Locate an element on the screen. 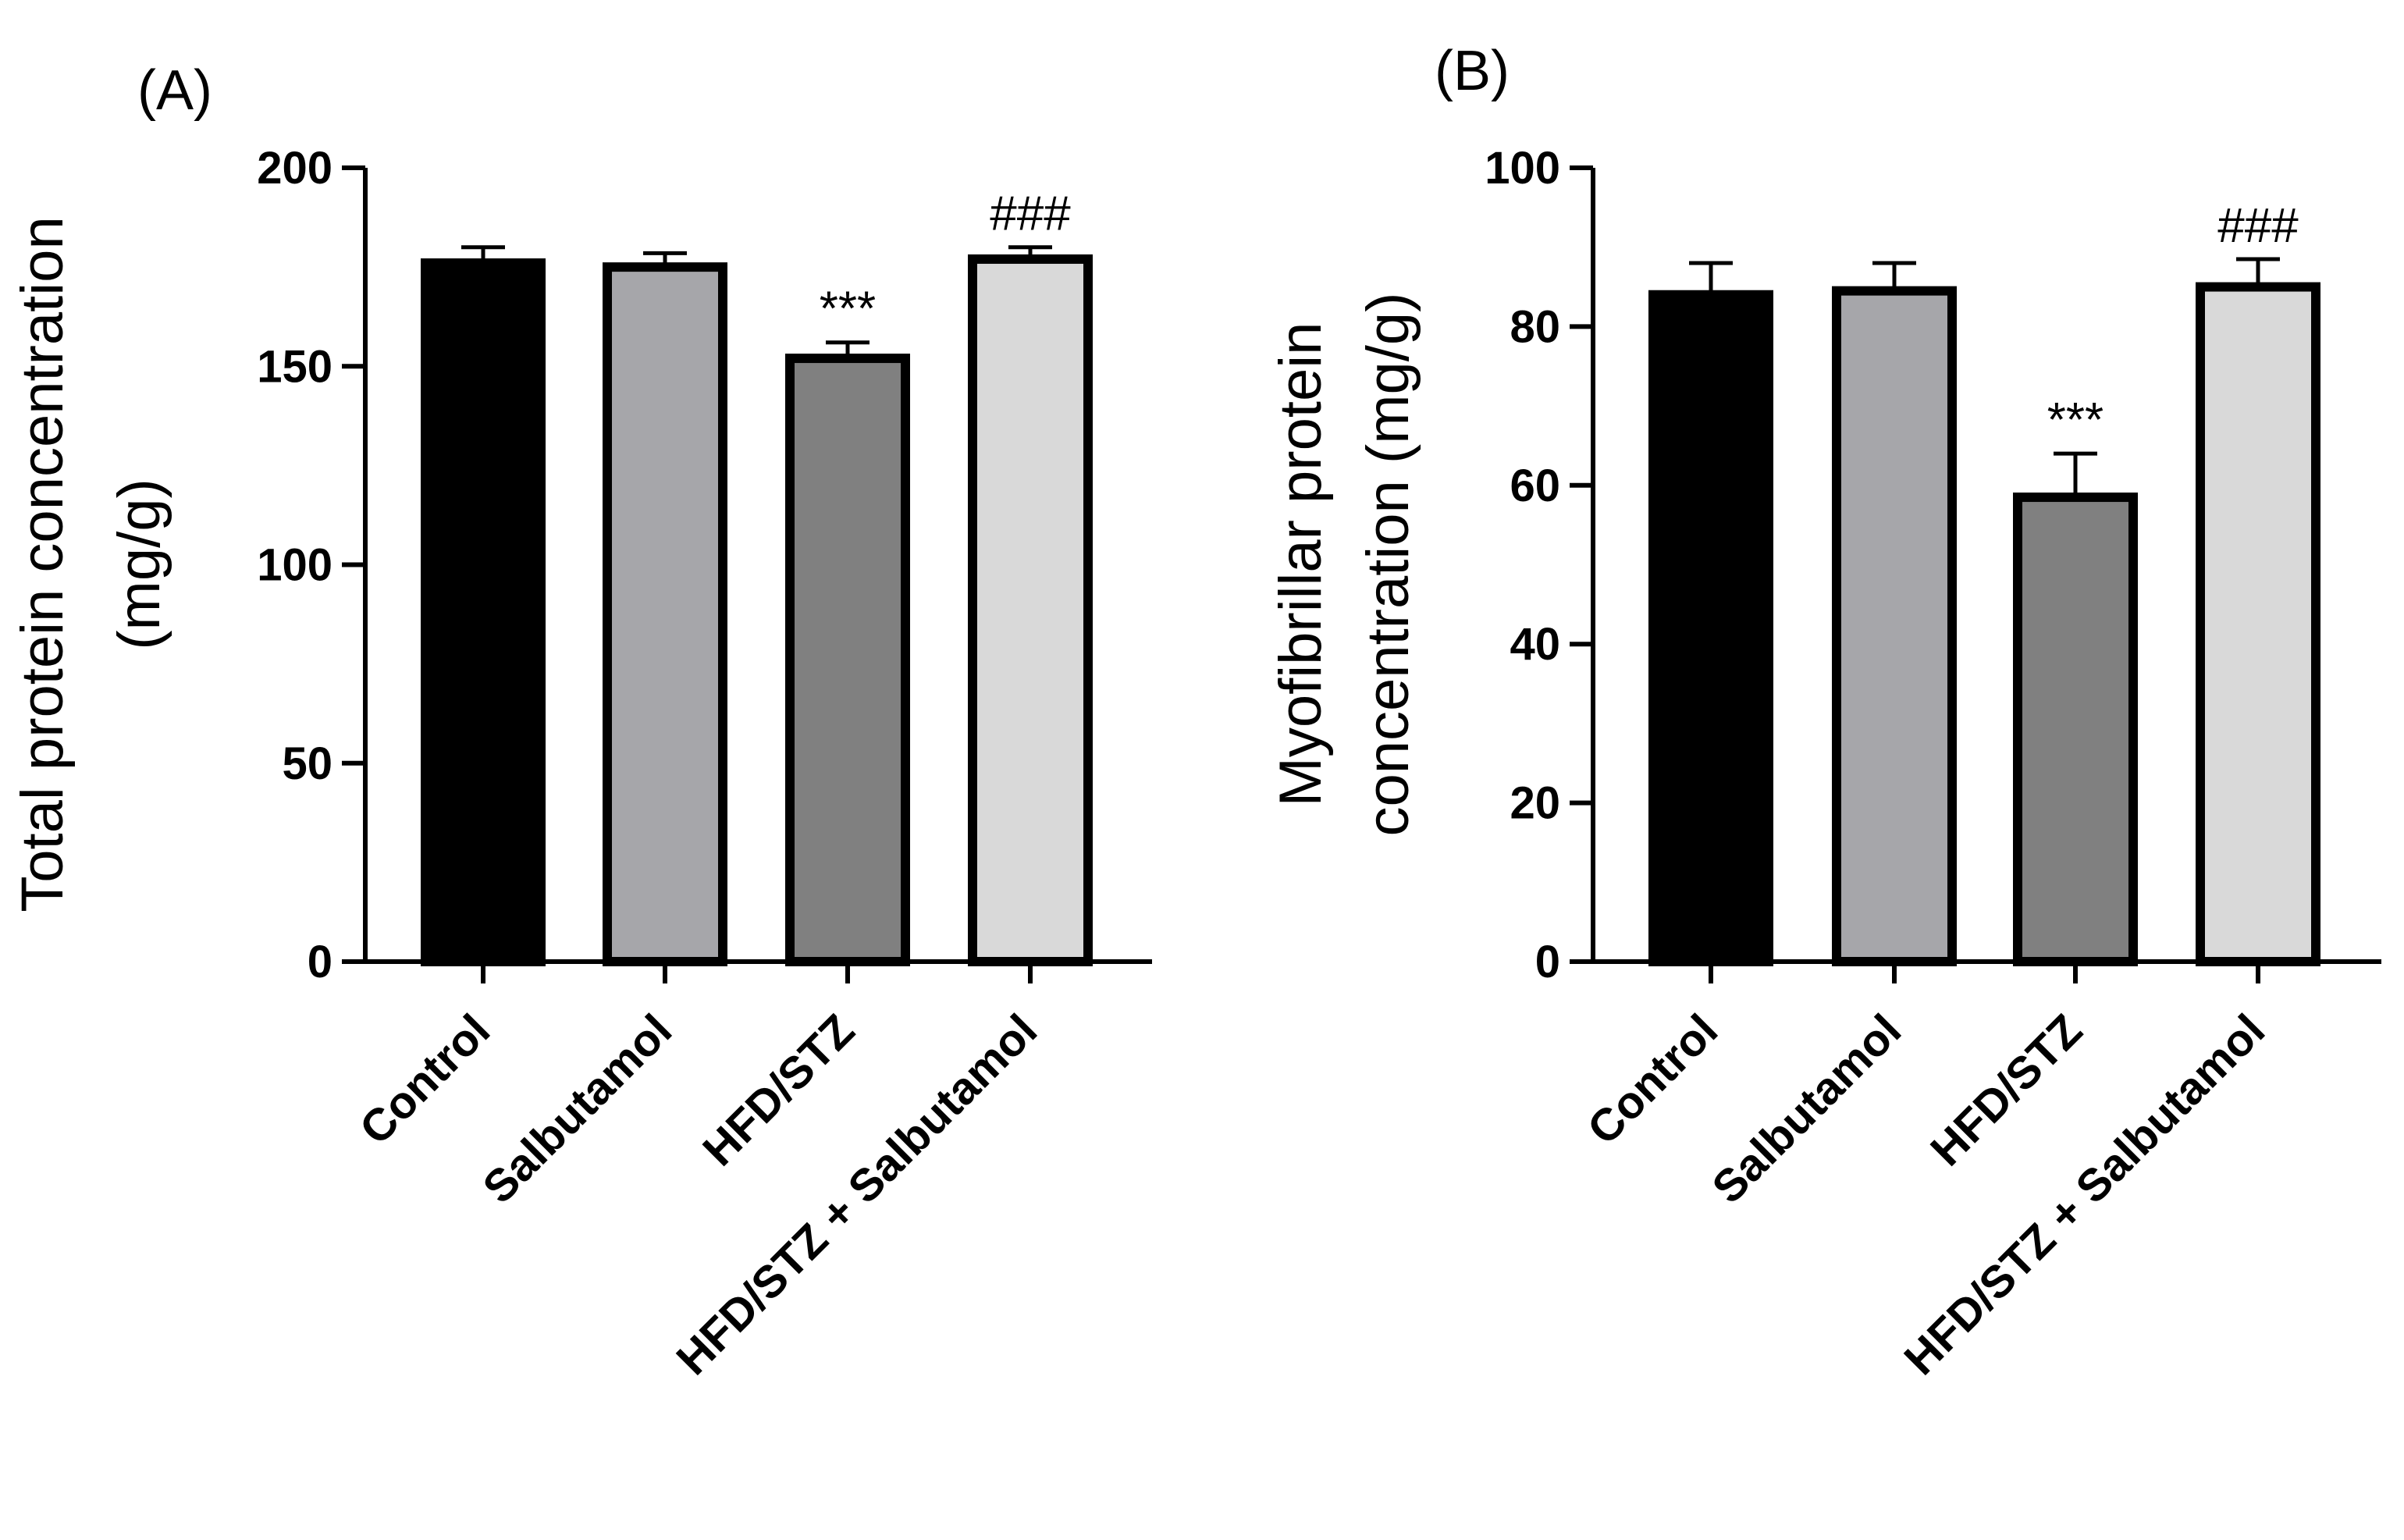 This screenshot has height=1540, width=2404. y-tick-label: 50 is located at coordinates (307, 763).